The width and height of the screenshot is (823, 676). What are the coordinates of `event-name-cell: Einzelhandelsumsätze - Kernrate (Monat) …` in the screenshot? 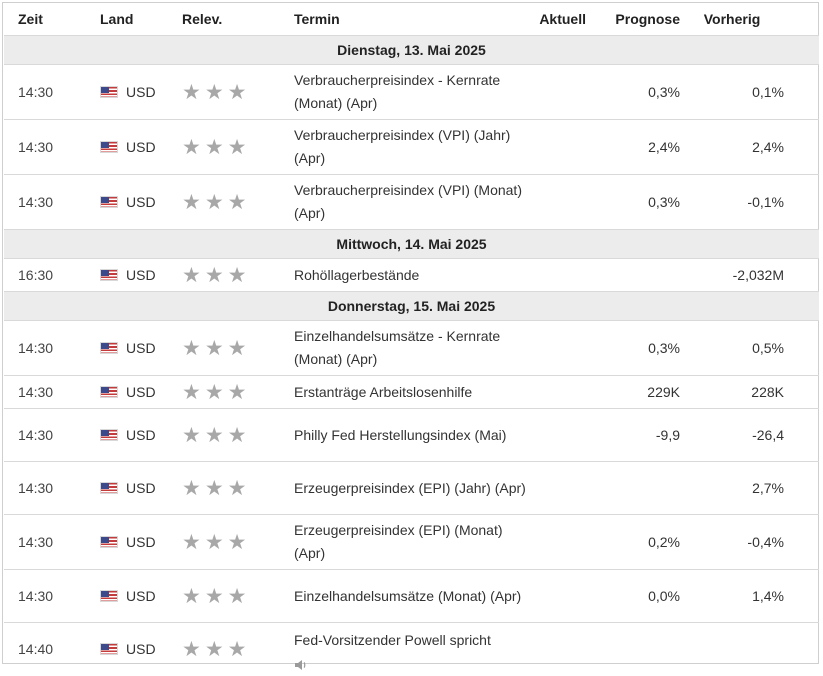 It's located at (412, 348).